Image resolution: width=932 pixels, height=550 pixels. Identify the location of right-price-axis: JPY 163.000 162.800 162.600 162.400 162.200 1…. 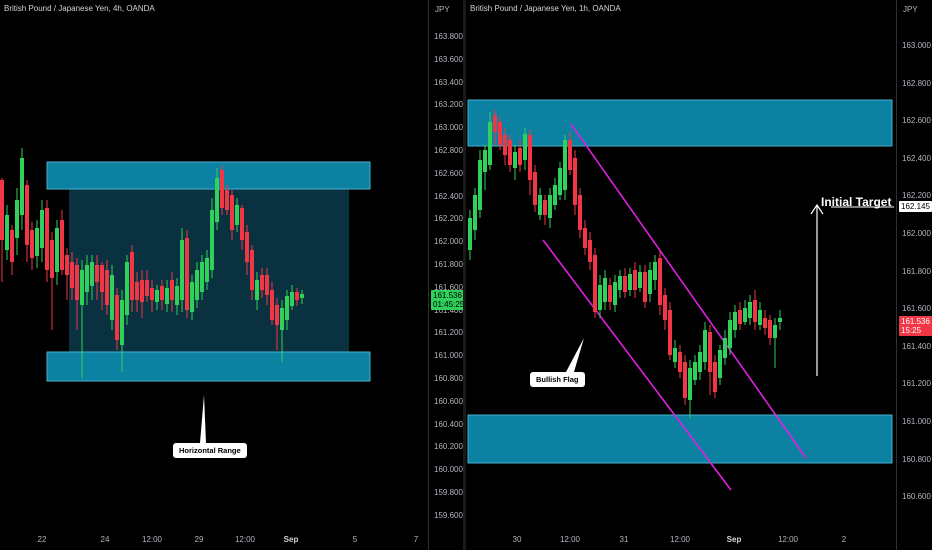
(914, 275).